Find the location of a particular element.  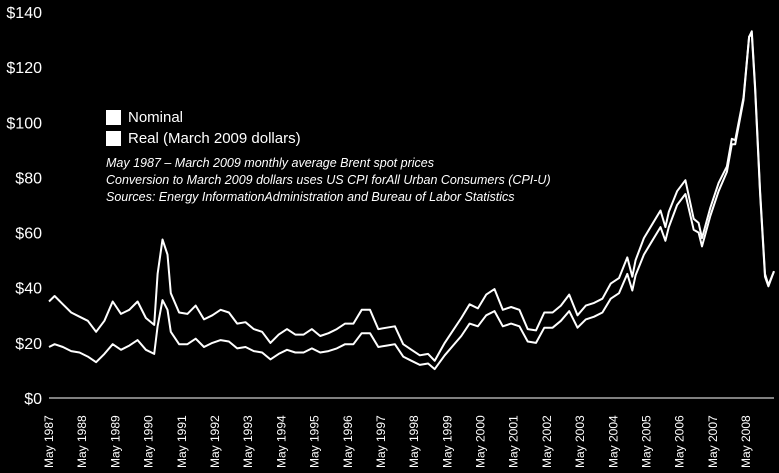

legend-label-nominal: Nominal is located at coordinates (156, 117).